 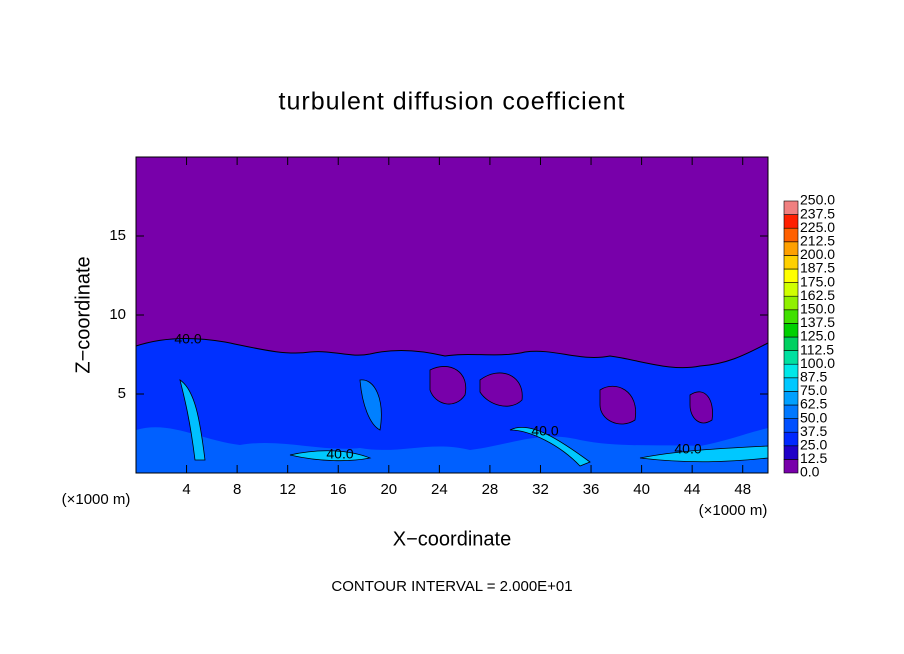 What do you see at coordinates (813, 377) in the screenshot?
I see `colorbar-label: 87.5` at bounding box center [813, 377].